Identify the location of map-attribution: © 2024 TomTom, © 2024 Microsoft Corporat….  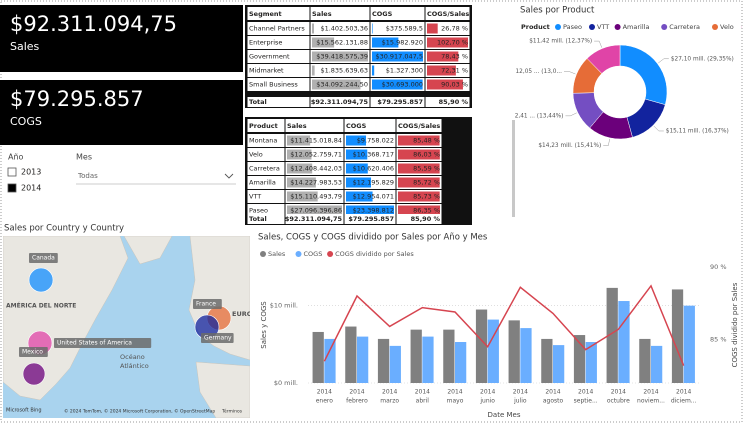
(139, 411).